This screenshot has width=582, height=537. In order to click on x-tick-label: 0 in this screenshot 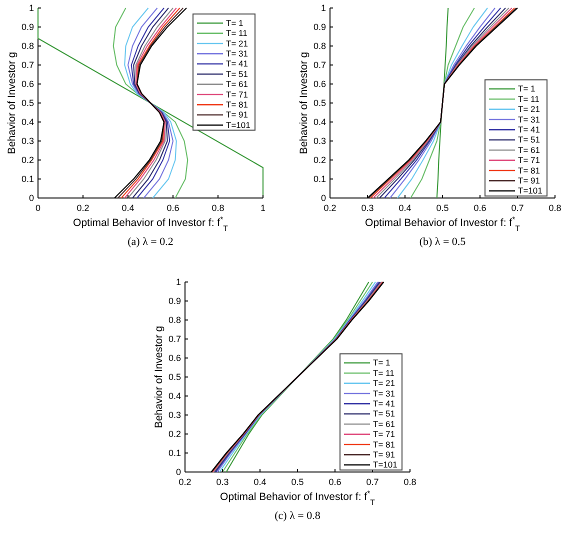, I will do `click(38, 208)`.